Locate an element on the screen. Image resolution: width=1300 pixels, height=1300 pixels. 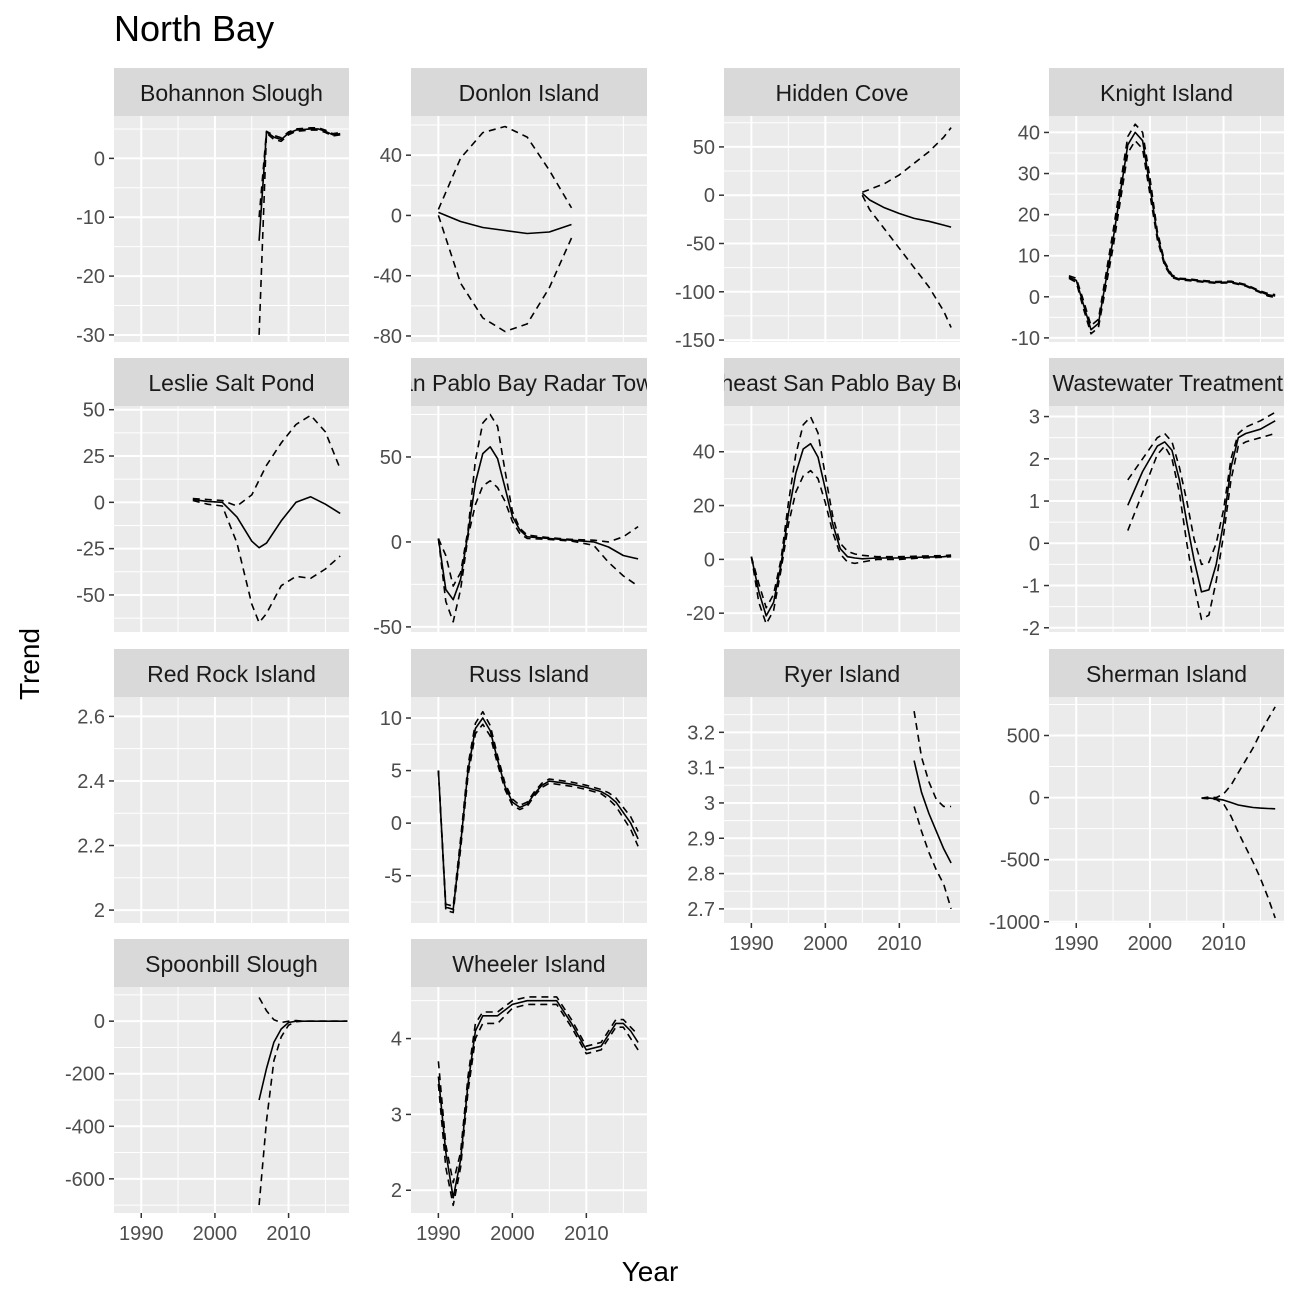
facet-panel: Sherman Island 500 0 -500 -1000 1990 2000 2010 is located at coordinates (1136, 802).